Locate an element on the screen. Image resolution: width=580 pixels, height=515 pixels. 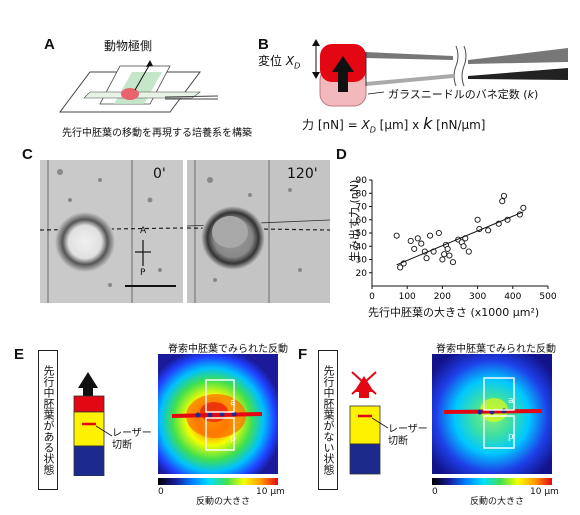
panel-label-c: C is located at coordinates (27, 154).